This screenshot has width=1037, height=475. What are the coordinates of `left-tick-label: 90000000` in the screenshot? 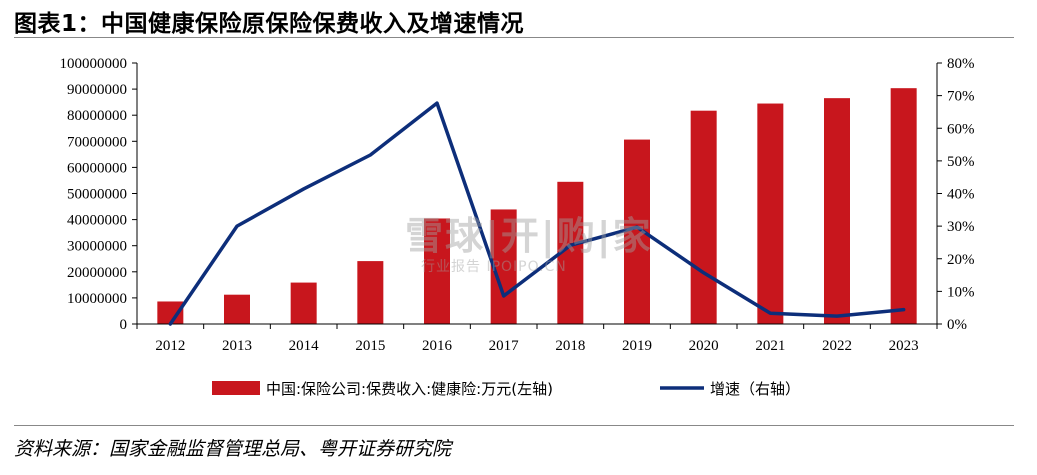 It's located at (97, 90).